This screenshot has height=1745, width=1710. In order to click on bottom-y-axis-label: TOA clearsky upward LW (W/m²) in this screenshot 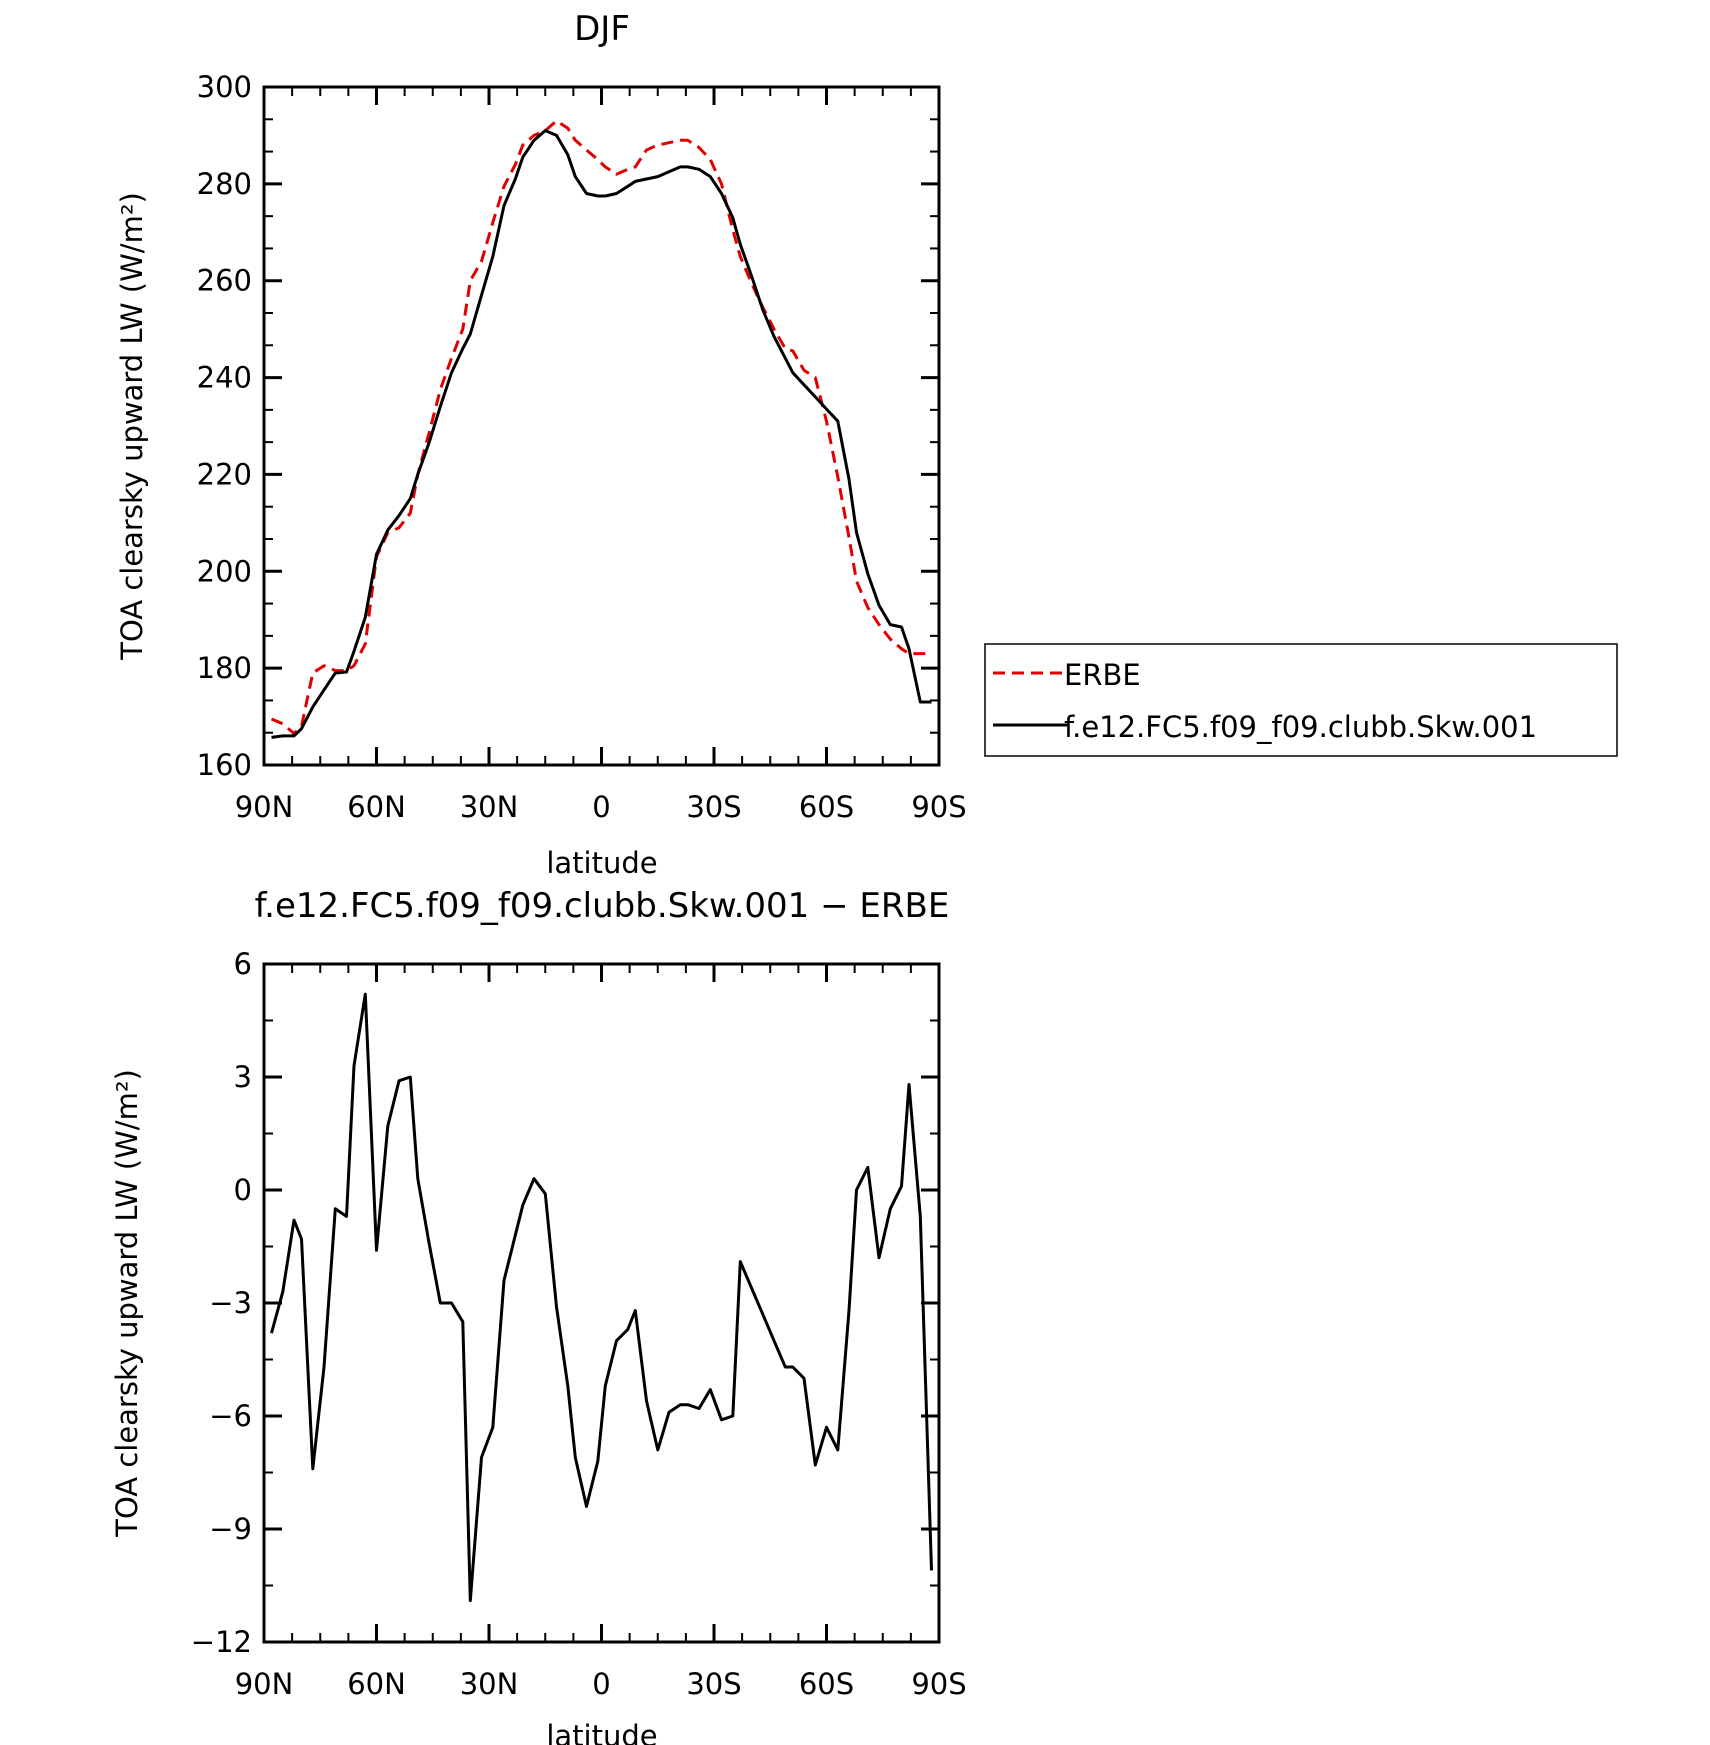, I will do `click(127, 1303)`.